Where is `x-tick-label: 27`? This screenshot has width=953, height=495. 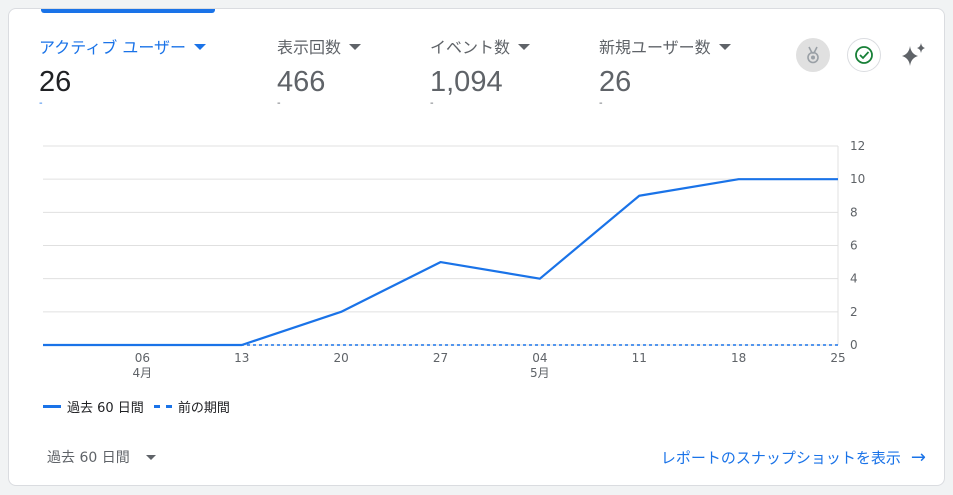
x-tick-label: 27 is located at coordinates (440, 358).